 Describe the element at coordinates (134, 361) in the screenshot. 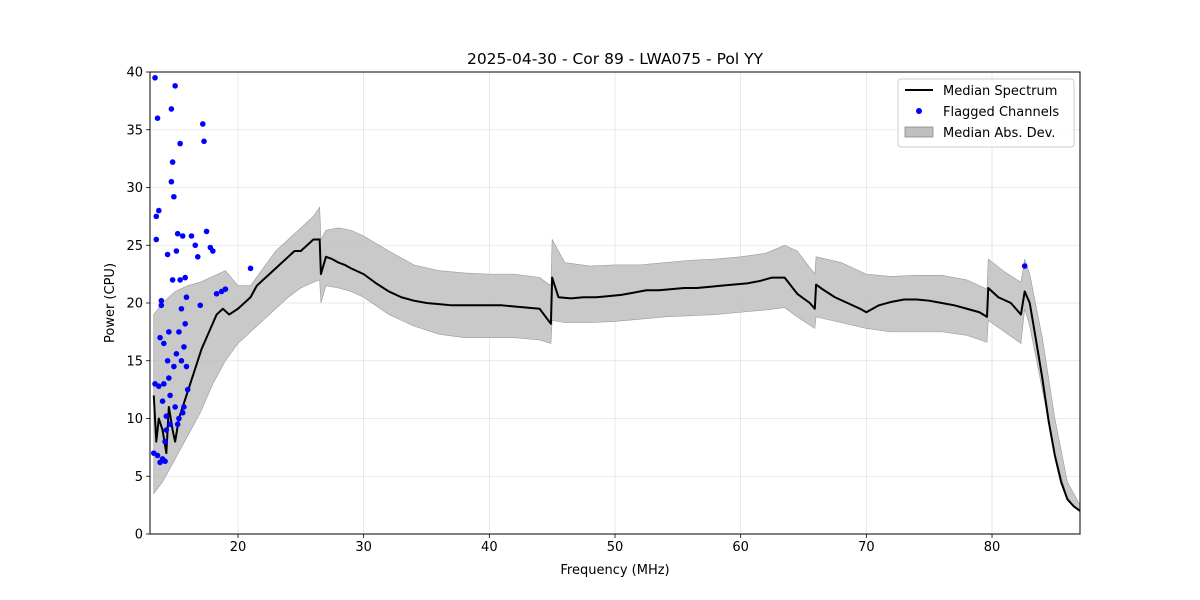

I see `y-tick-label: 15` at that location.